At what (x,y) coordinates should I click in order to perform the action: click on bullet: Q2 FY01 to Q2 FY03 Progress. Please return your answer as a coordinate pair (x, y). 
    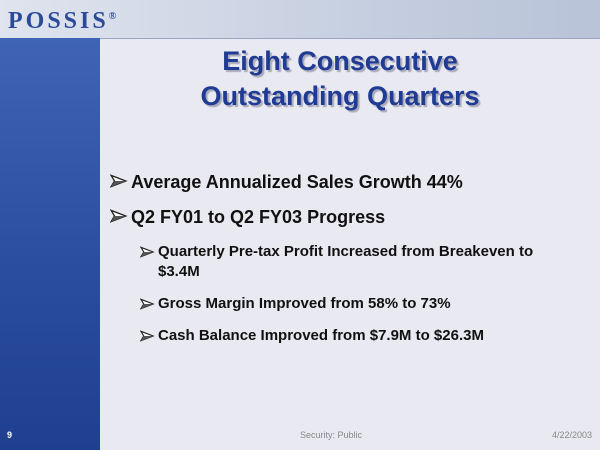
    Looking at the image, I should click on (325, 217).